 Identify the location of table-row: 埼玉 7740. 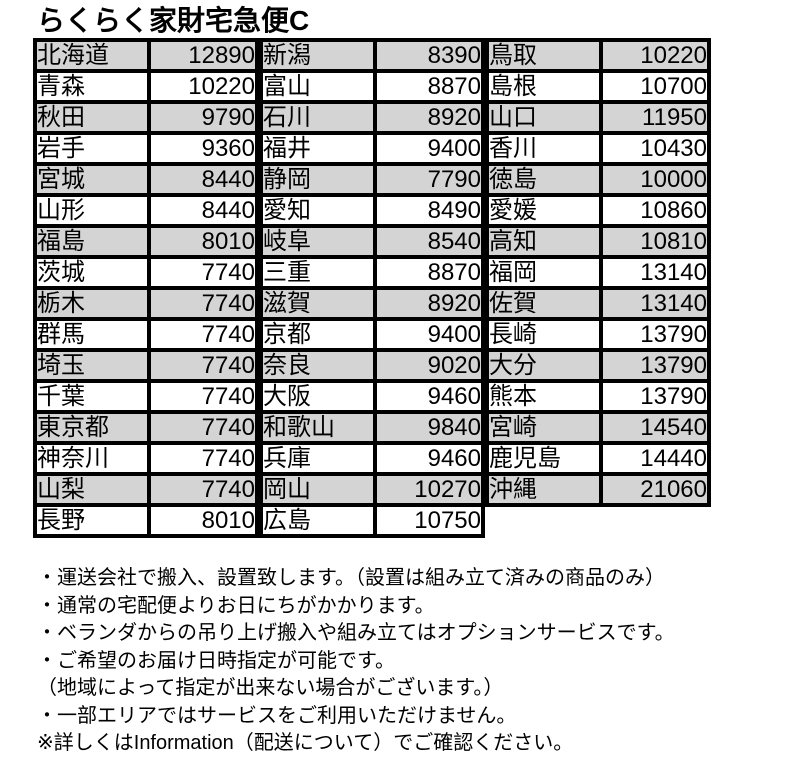
(146, 365).